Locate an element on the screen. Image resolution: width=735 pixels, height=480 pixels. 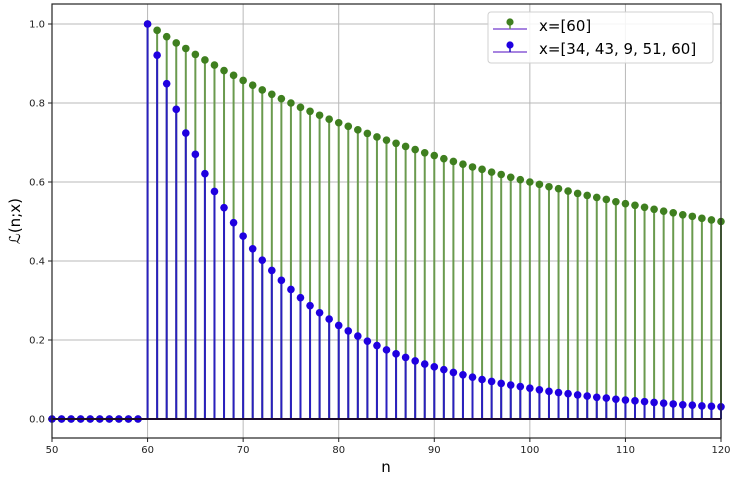
y-tick-label: 0.4 is located at coordinates (37, 262).